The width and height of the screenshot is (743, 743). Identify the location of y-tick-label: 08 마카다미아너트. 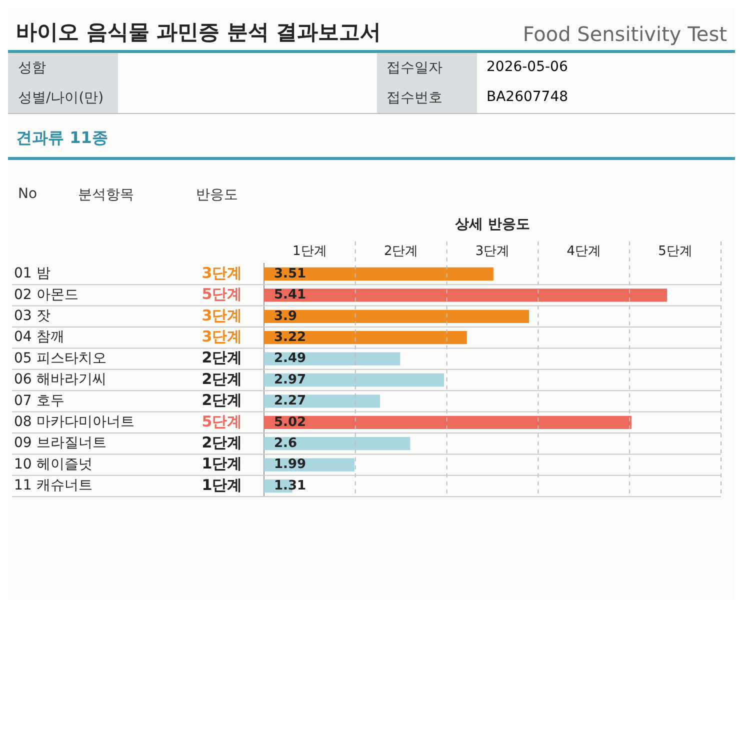
(74, 422).